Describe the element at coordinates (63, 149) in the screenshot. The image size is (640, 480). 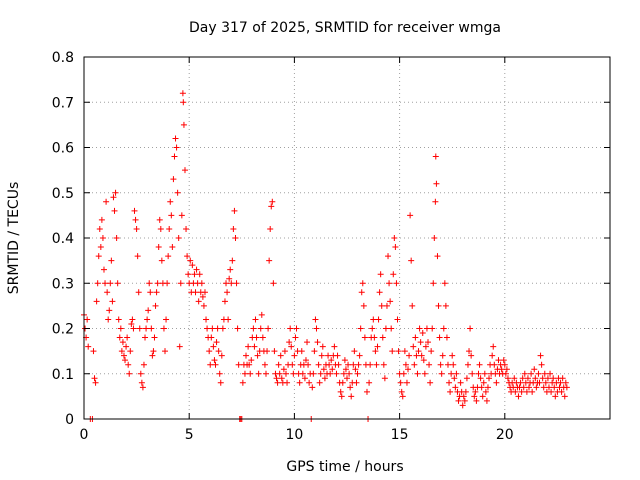
I see `y-tick-label: 0.6` at that location.